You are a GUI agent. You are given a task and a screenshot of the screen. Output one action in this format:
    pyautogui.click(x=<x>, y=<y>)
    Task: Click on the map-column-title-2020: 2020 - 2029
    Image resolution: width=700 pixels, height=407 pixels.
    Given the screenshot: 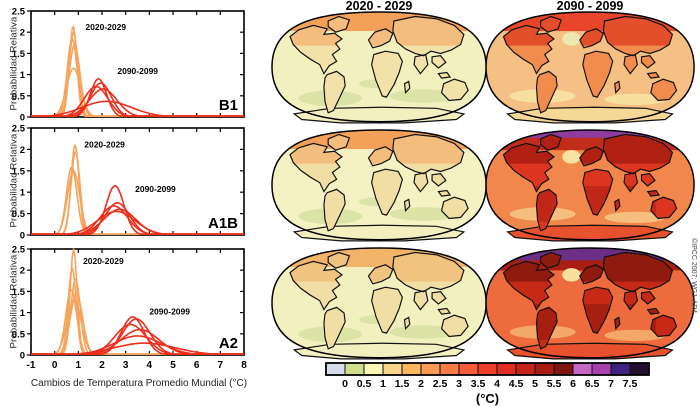 What is the action you would take?
    pyautogui.click(x=379, y=6)
    